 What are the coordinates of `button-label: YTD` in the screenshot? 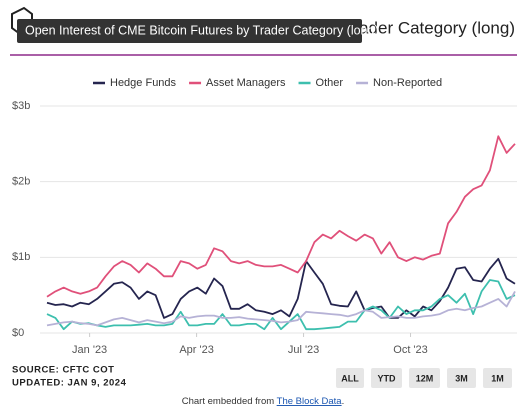 It's located at (387, 378).